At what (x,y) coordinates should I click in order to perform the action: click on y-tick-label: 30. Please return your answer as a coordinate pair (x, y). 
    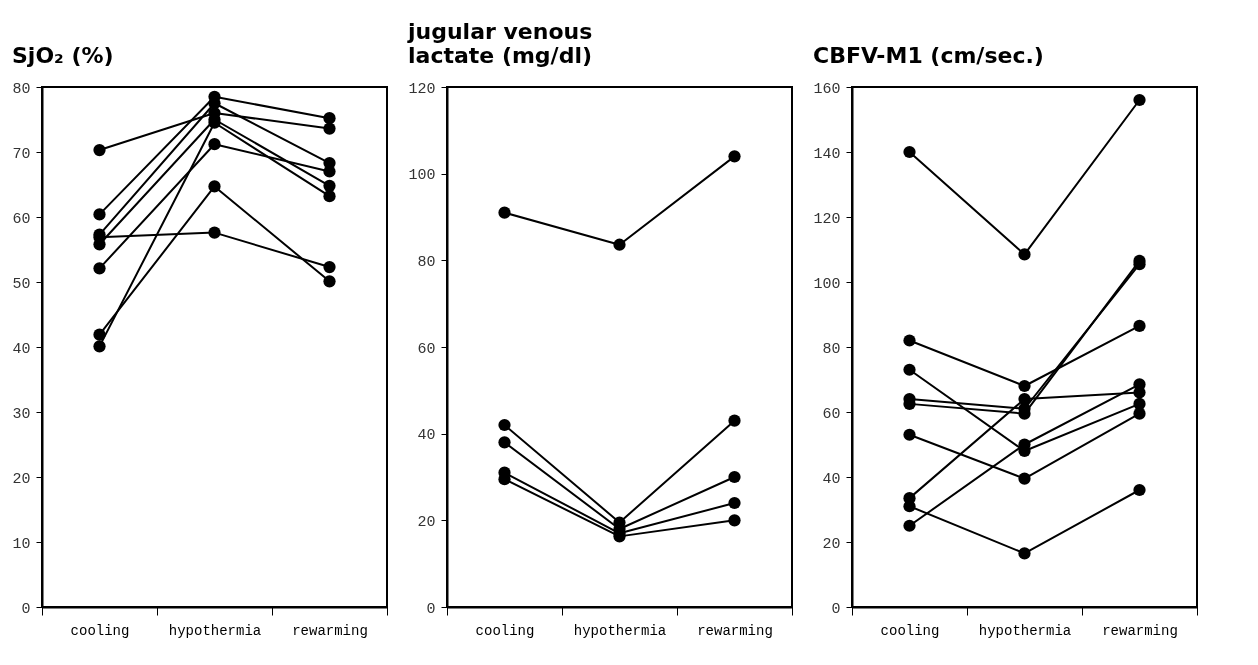
    Looking at the image, I should click on (21, 414).